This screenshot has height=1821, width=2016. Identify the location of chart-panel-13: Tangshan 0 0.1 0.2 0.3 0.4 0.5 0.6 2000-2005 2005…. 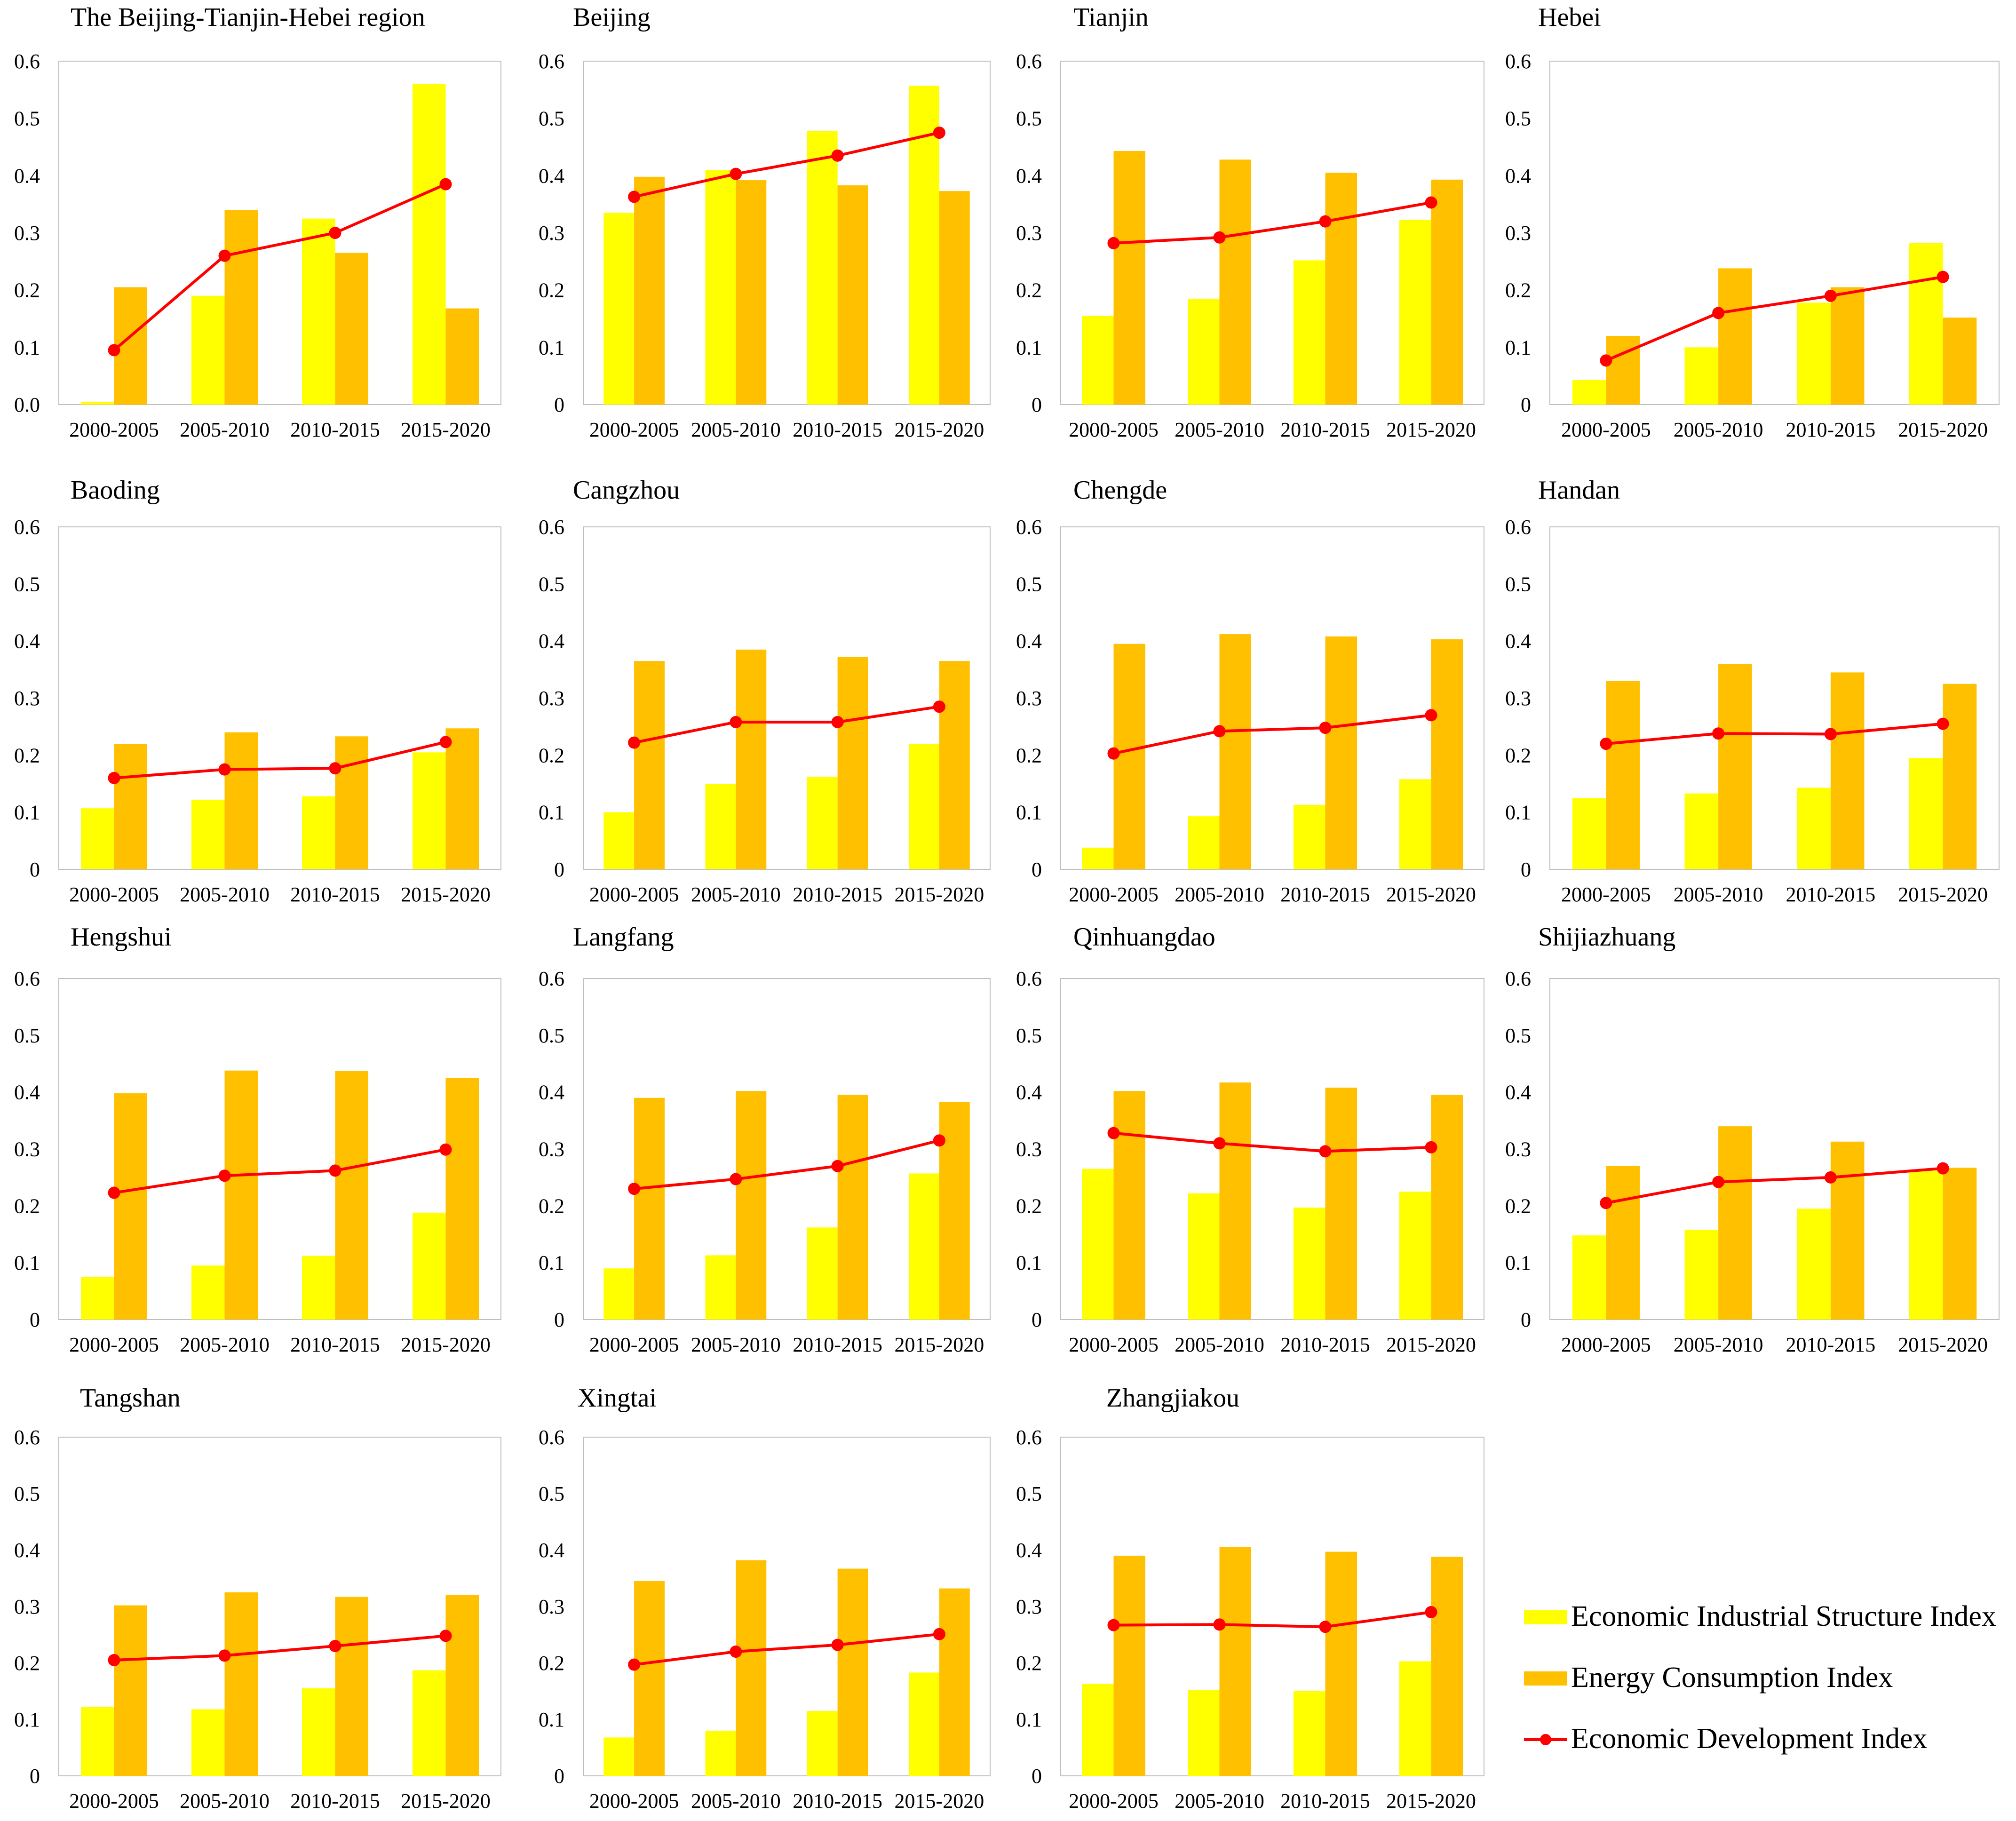
(257, 1598).